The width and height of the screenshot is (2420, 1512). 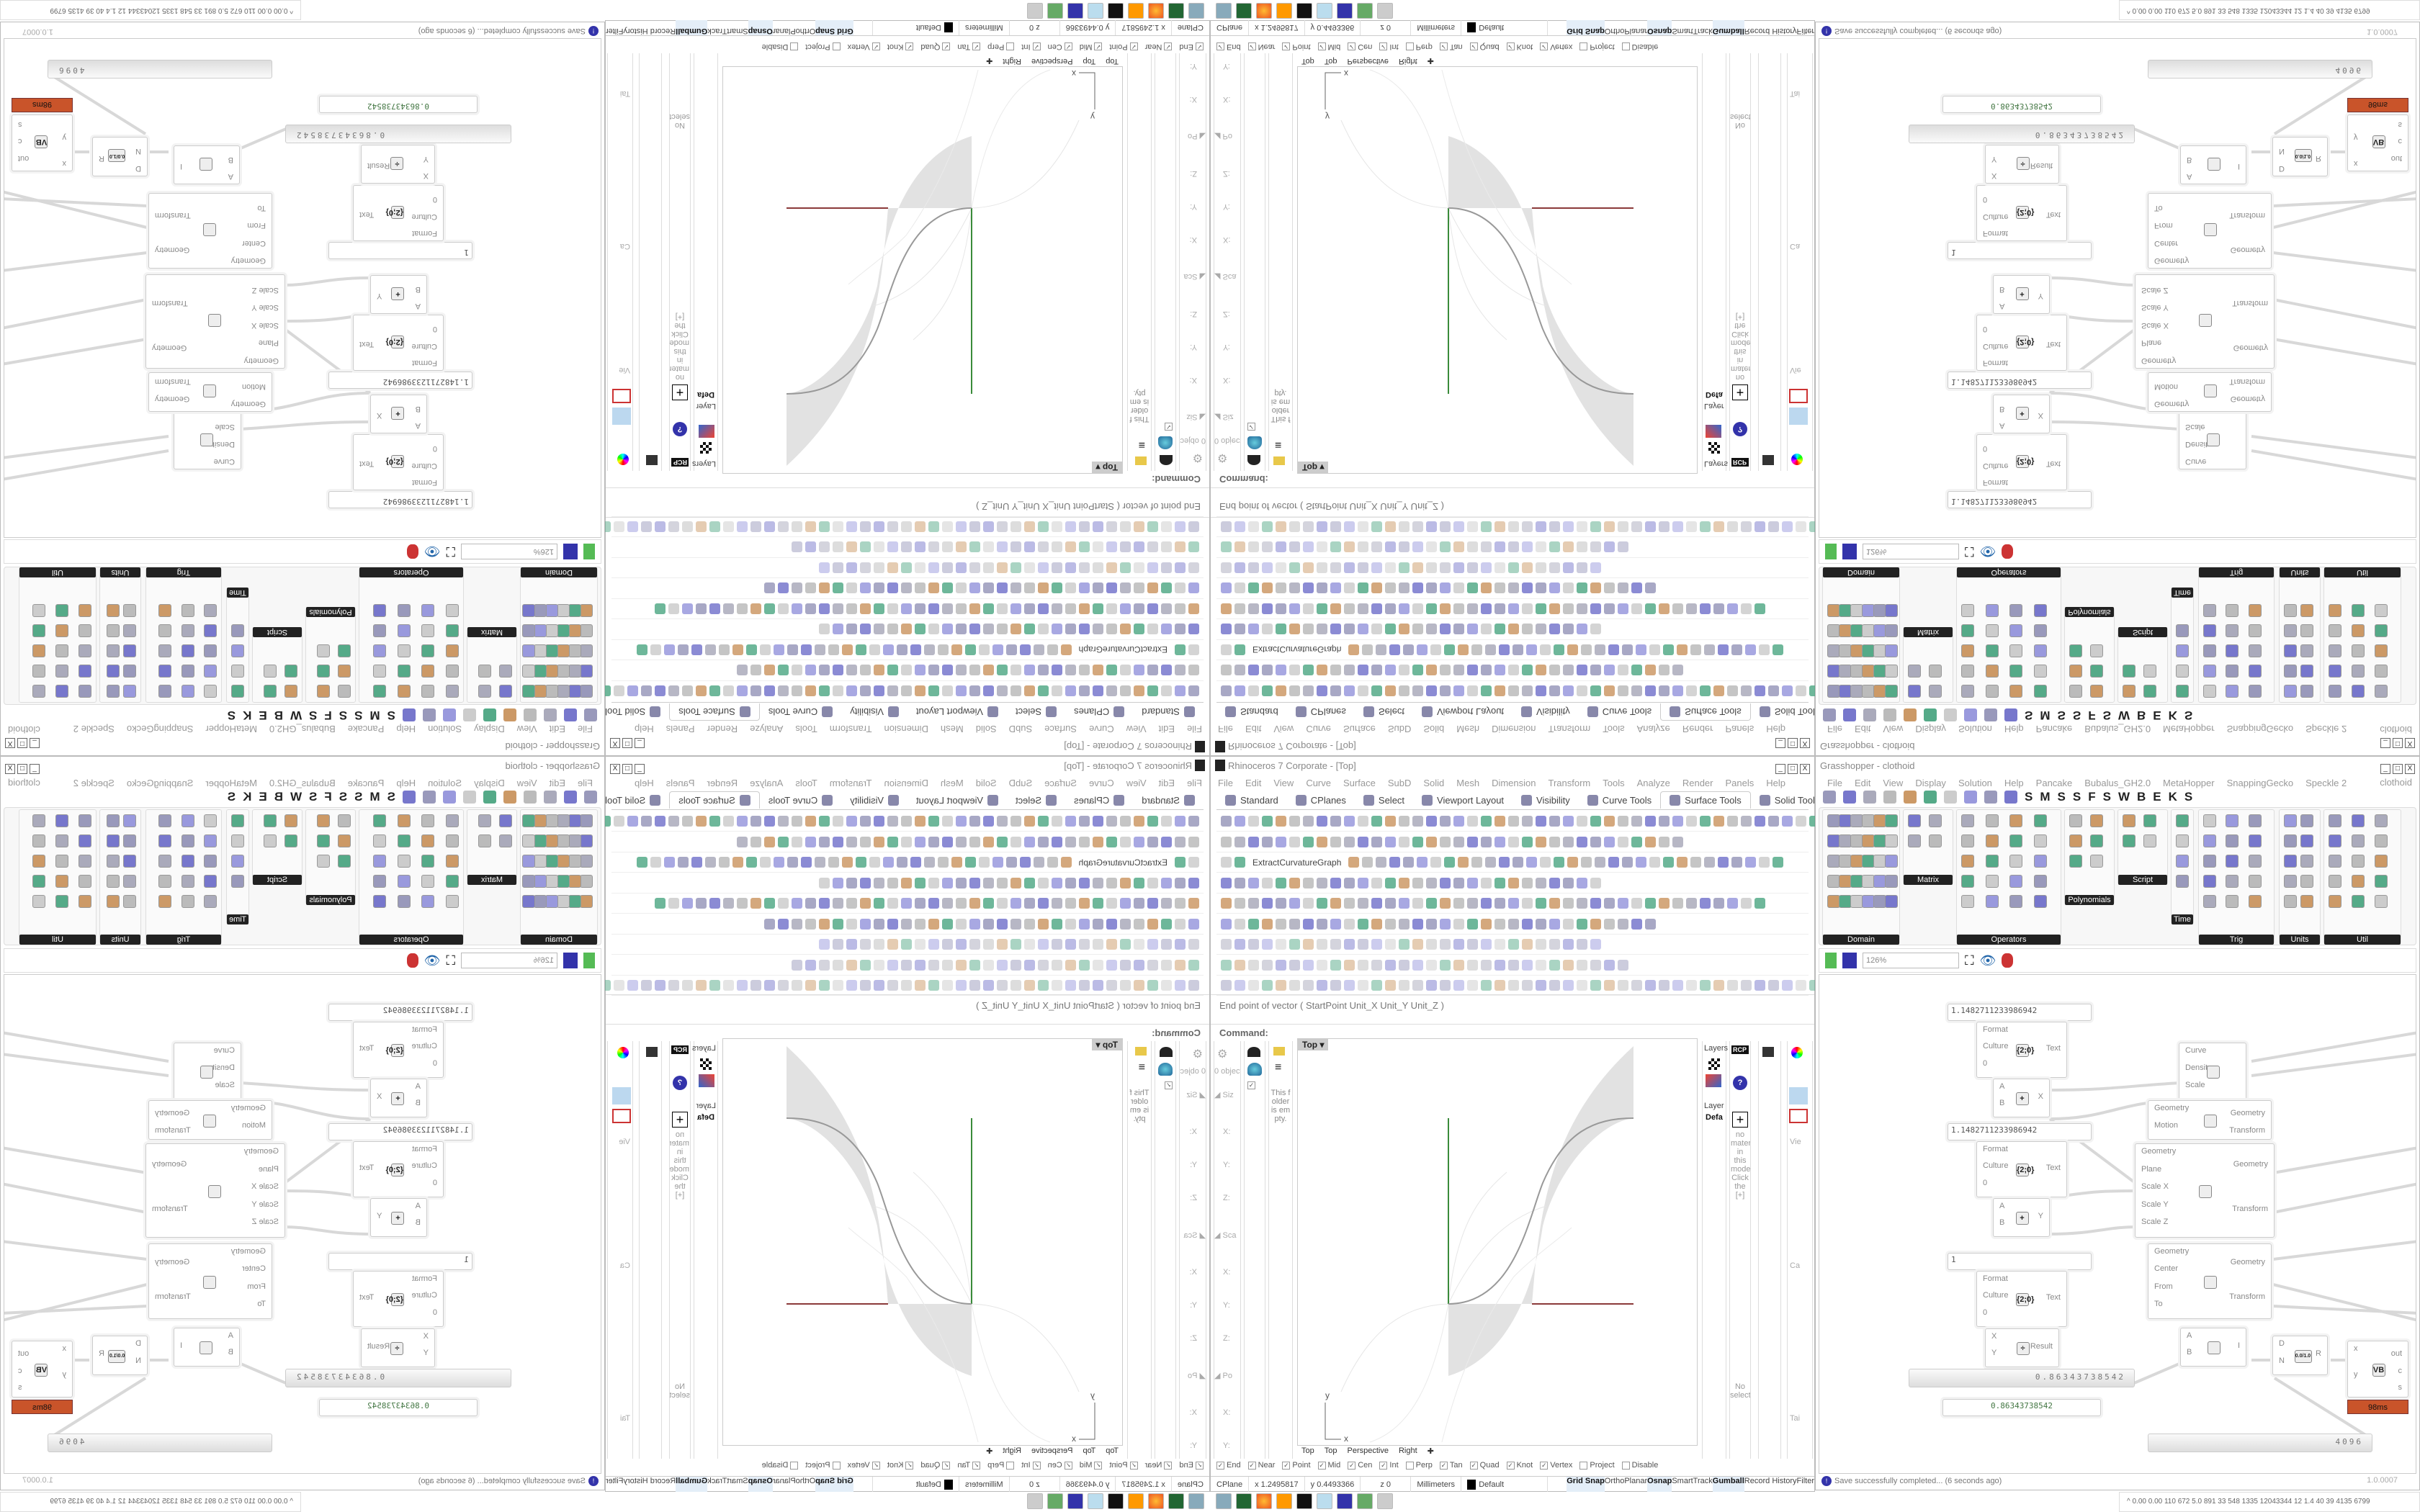 I want to click on close-button: X, so click(x=2410, y=743).